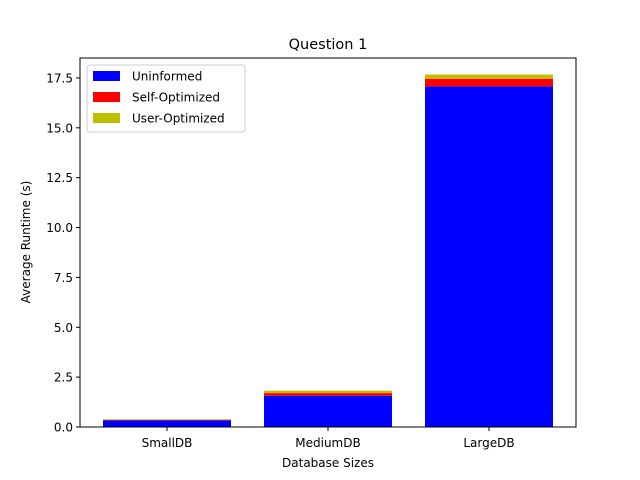 The image size is (640, 480). I want to click on y-tick-label: 7.5, so click(63, 278).